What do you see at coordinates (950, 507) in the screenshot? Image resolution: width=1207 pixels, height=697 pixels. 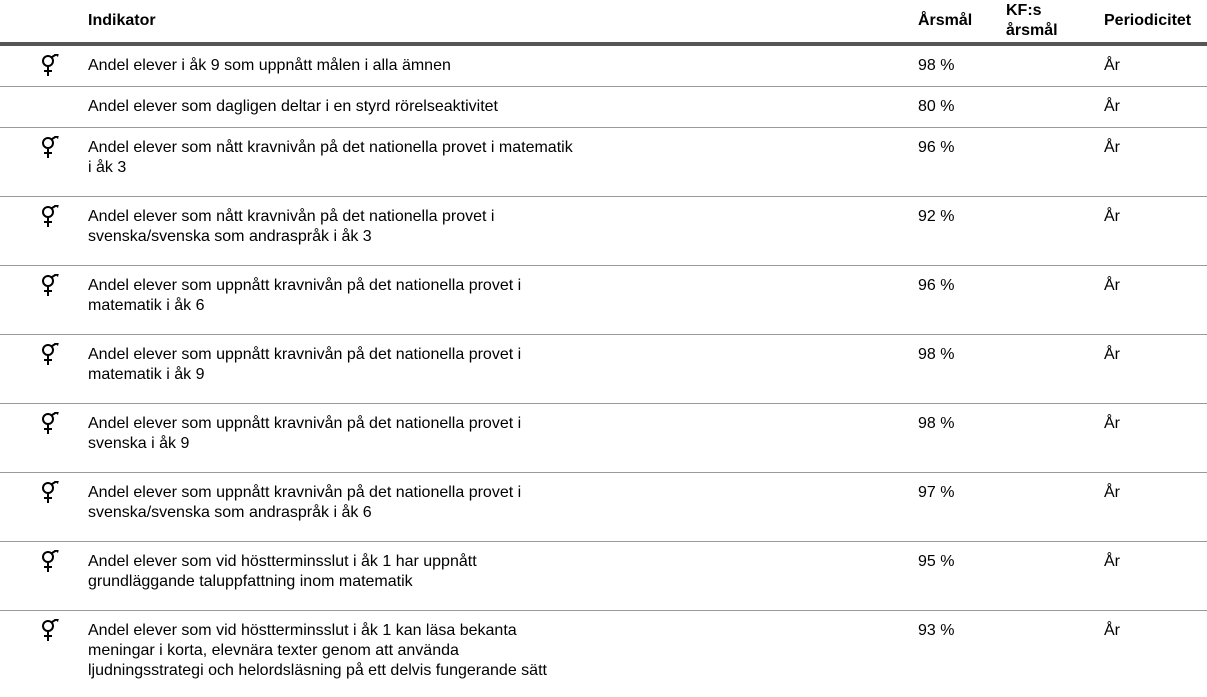 I see `target-cell: 97 %` at bounding box center [950, 507].